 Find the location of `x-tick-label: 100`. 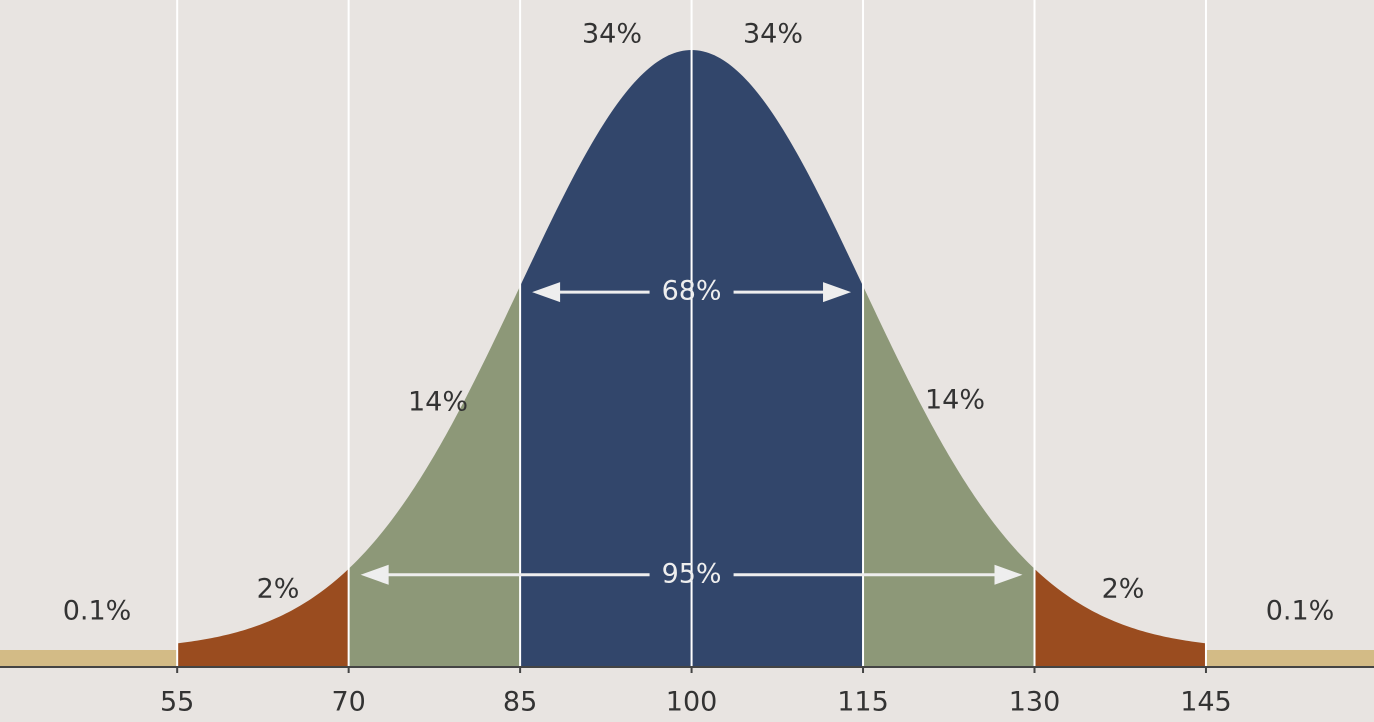

x-tick-label: 100 is located at coordinates (692, 702).